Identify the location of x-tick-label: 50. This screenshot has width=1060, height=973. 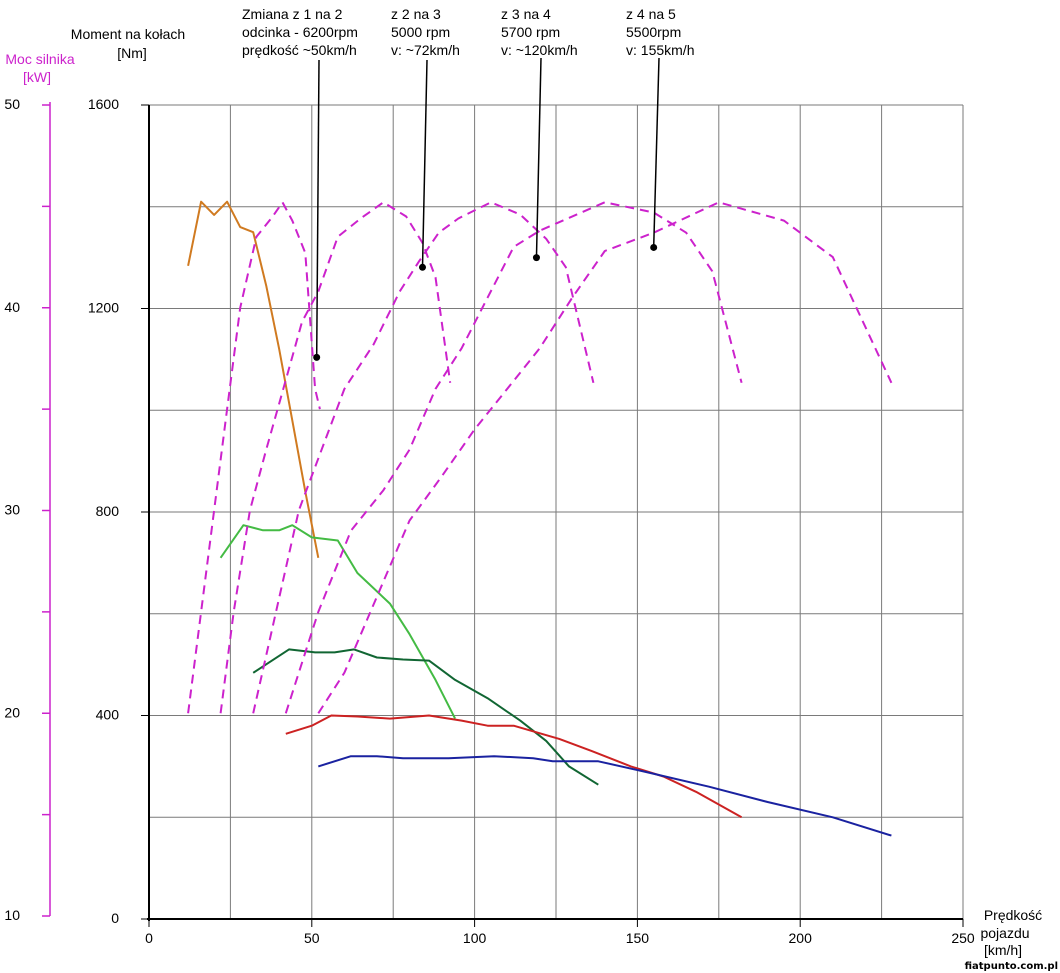
(312, 938).